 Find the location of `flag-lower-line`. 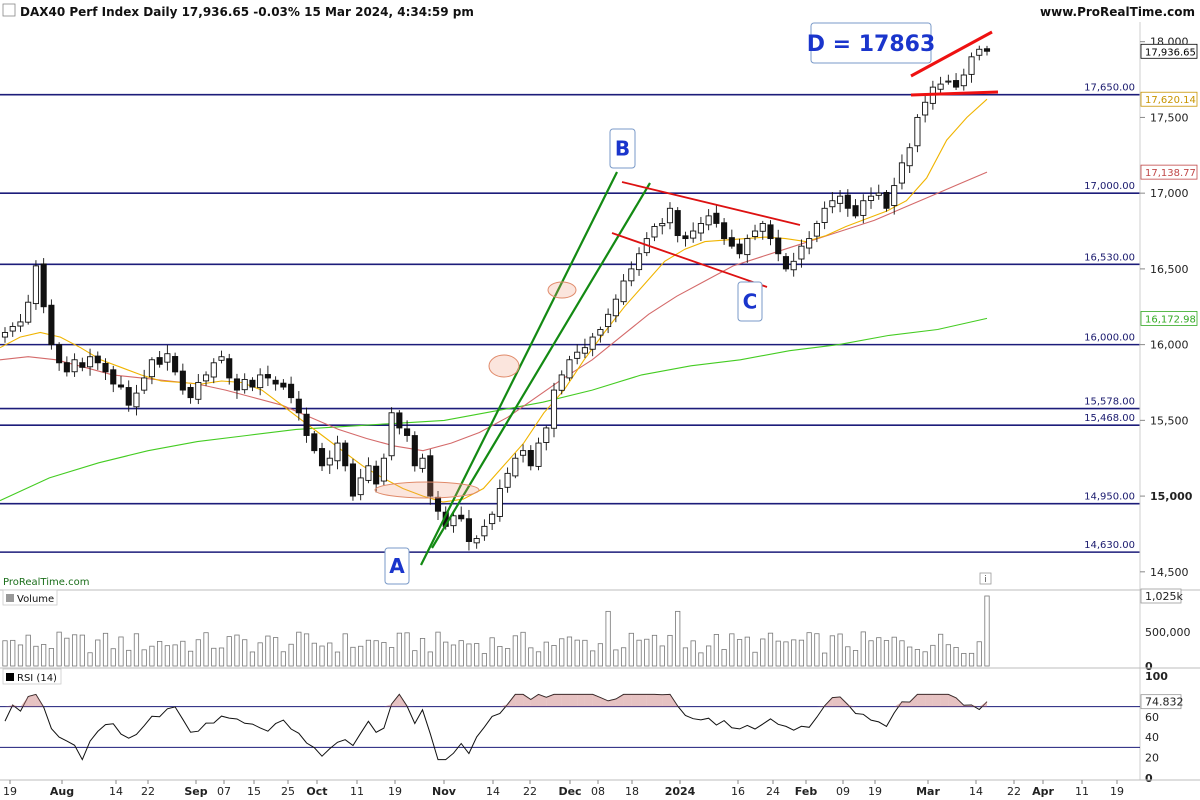

flag-lower-line is located at coordinates (689, 260).